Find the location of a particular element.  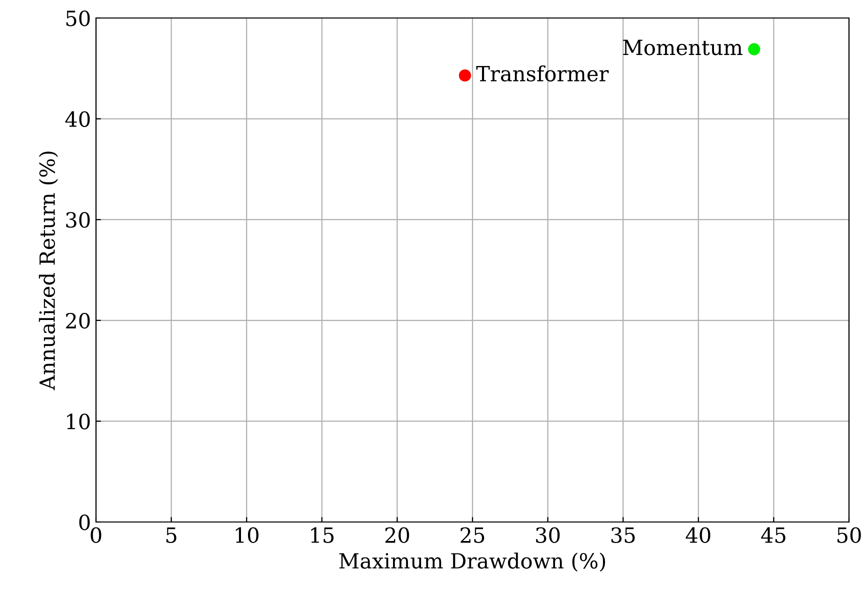

x-tick-label: 30 is located at coordinates (548, 535).